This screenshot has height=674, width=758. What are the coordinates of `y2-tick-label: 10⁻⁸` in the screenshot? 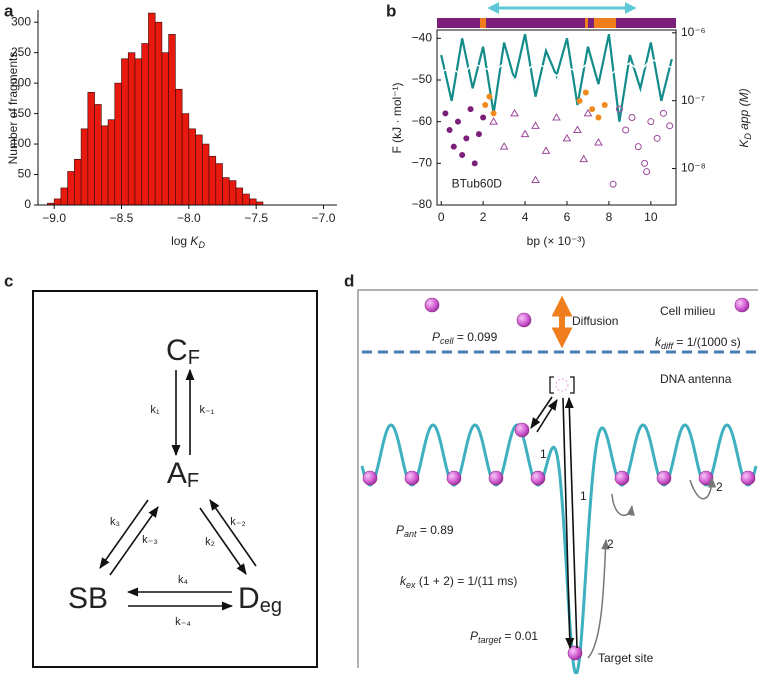 It's located at (693, 168).